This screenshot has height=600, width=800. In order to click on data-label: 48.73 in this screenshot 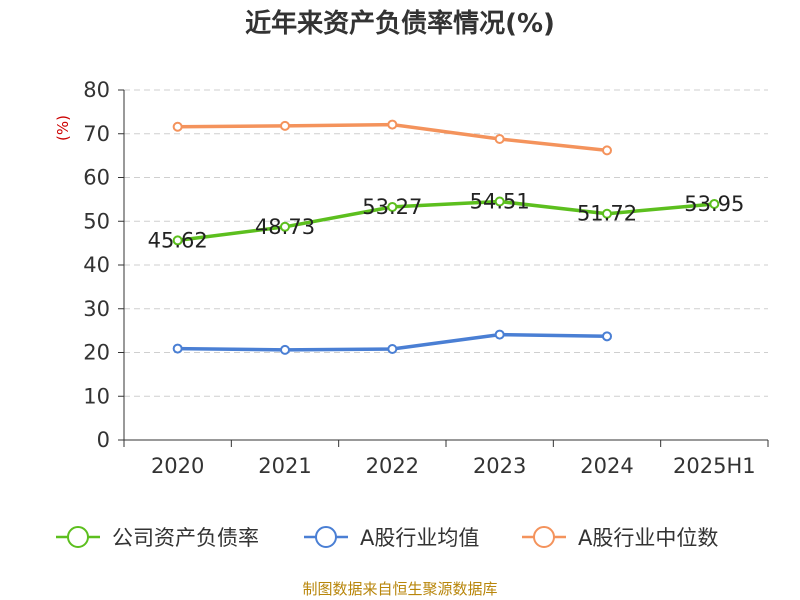, I will do `click(285, 227)`.